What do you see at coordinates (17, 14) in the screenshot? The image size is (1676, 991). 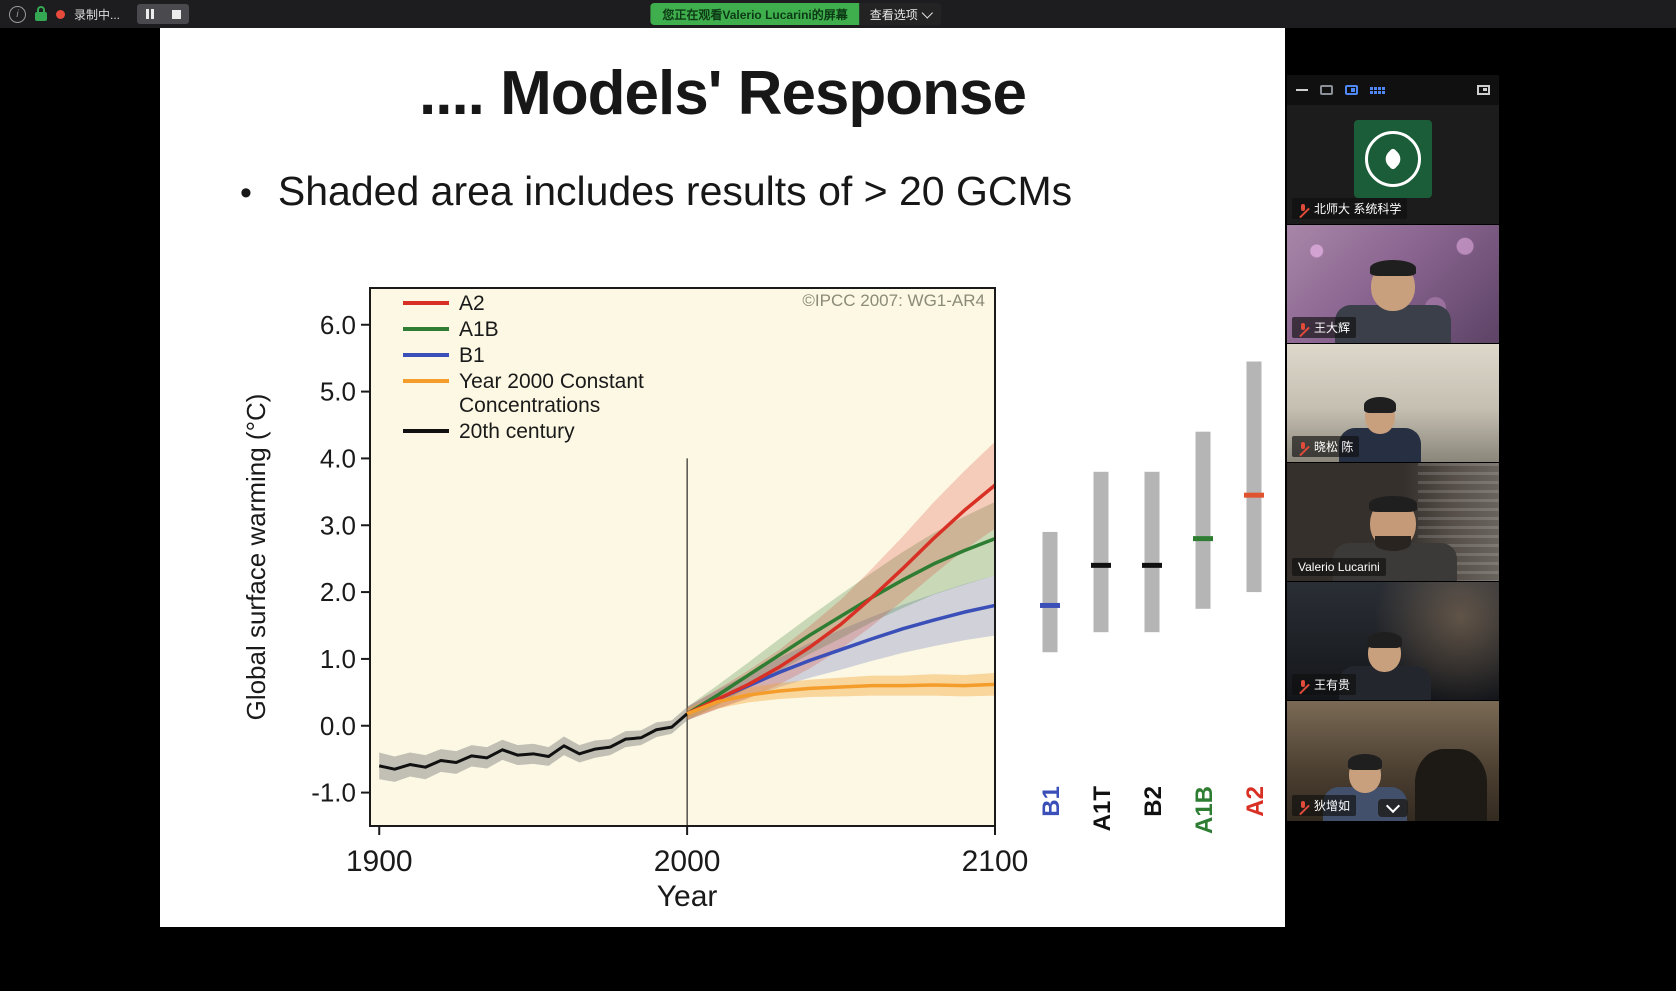 I see `info-icon: i` at bounding box center [17, 14].